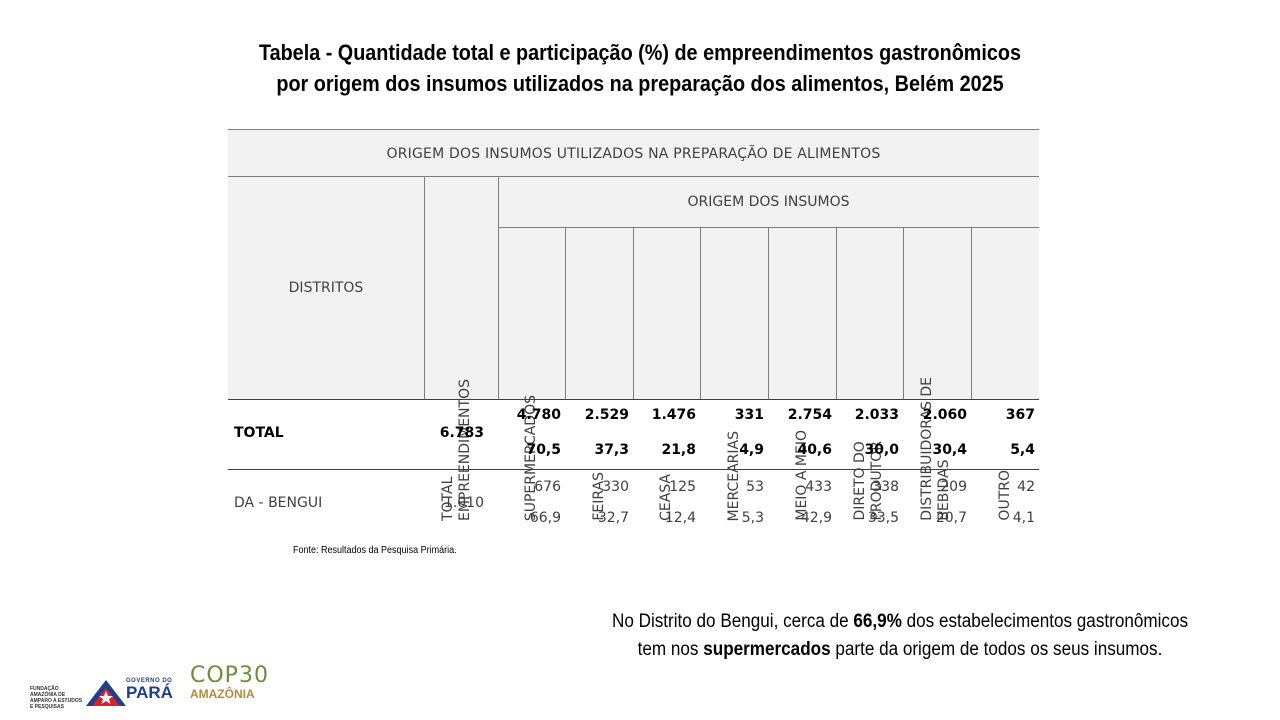 Image resolution: width=1280 pixels, height=720 pixels. What do you see at coordinates (749, 415) in the screenshot?
I see `total-counts-cell: 331` at bounding box center [749, 415].